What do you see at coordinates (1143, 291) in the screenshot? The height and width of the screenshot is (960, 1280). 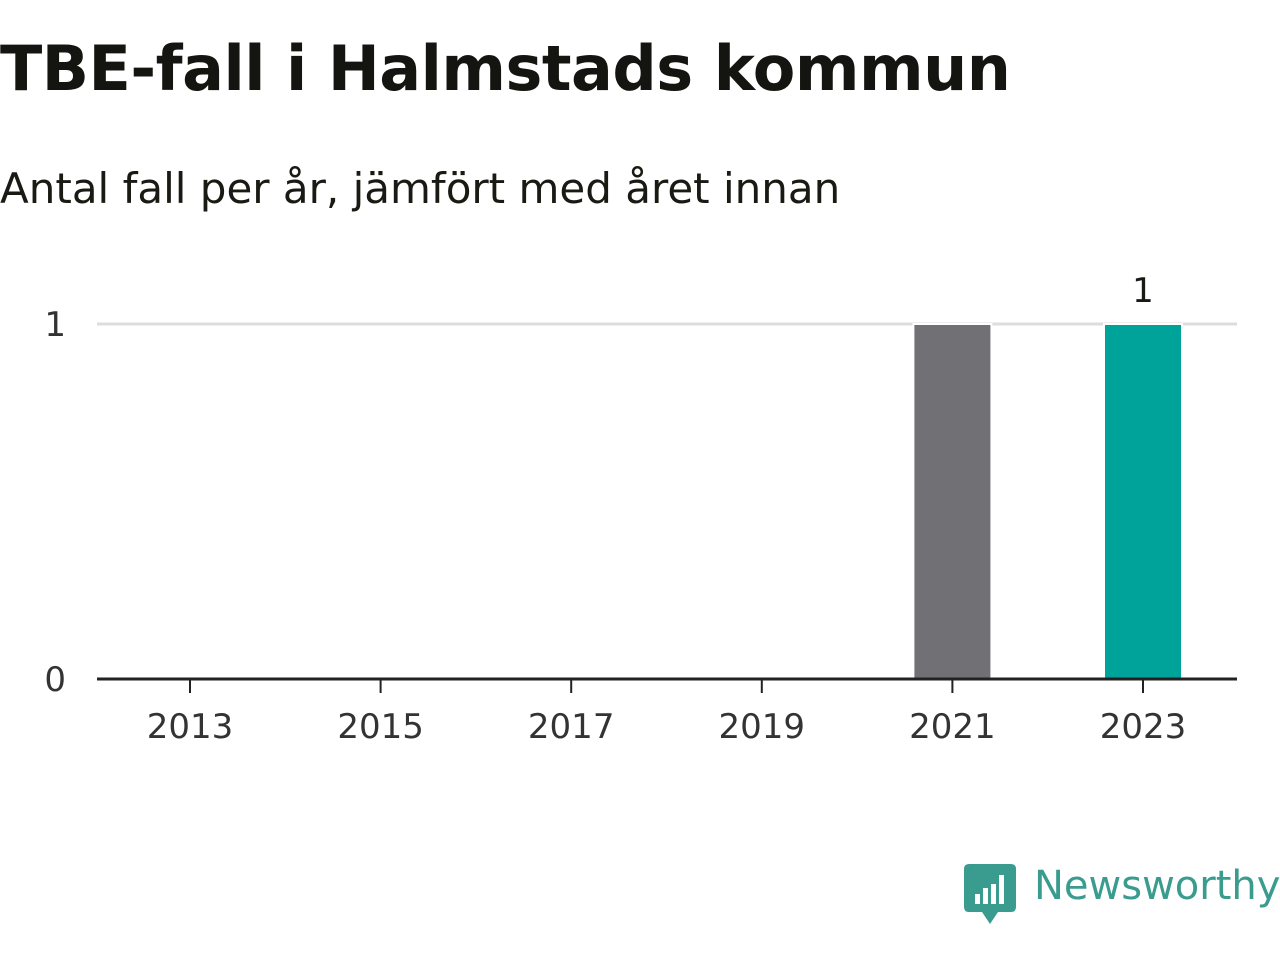 I see `data-label: 1` at bounding box center [1143, 291].